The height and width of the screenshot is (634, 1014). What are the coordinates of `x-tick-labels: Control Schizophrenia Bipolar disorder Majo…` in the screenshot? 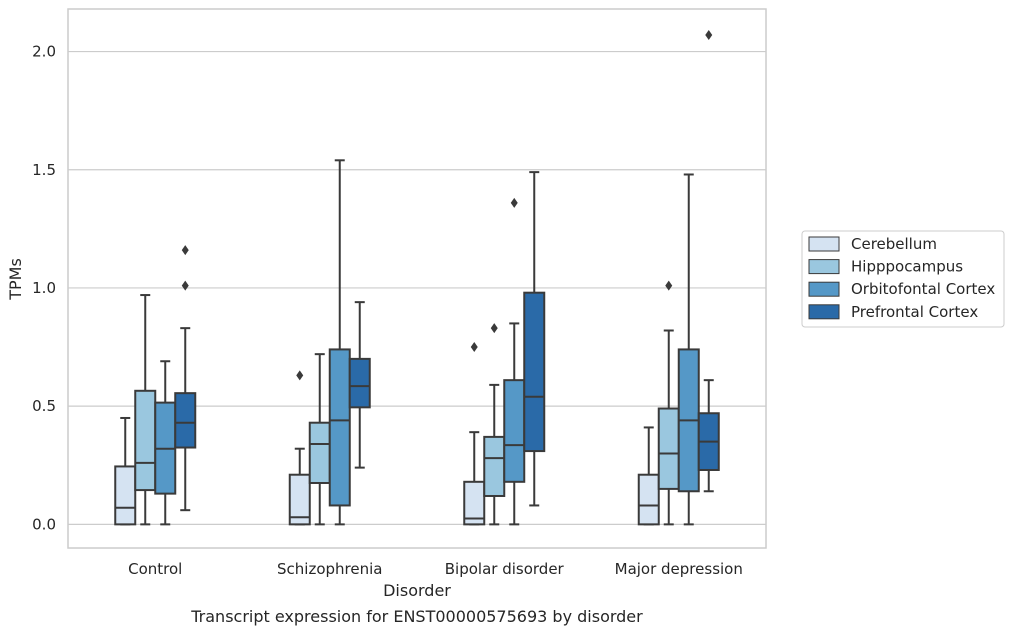 It's located at (435, 569).